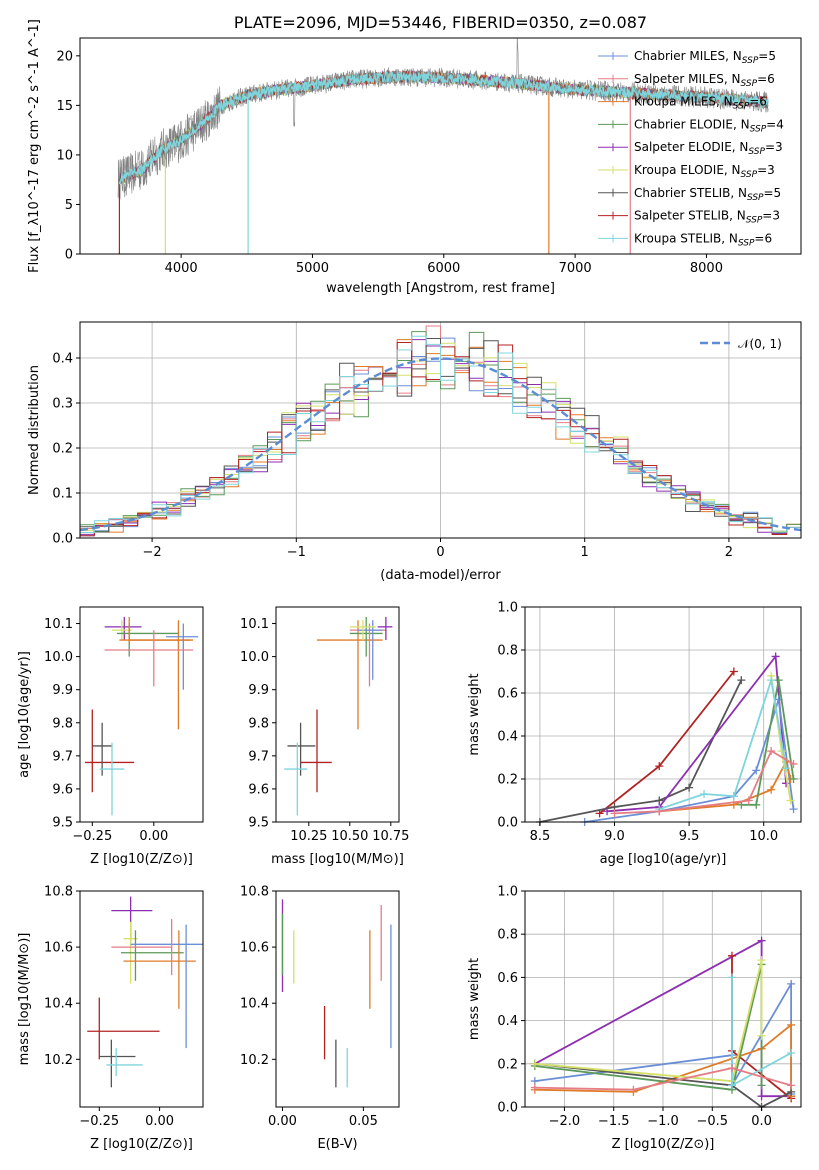  I want to click on y-tick-label: 20, so click(64, 56).